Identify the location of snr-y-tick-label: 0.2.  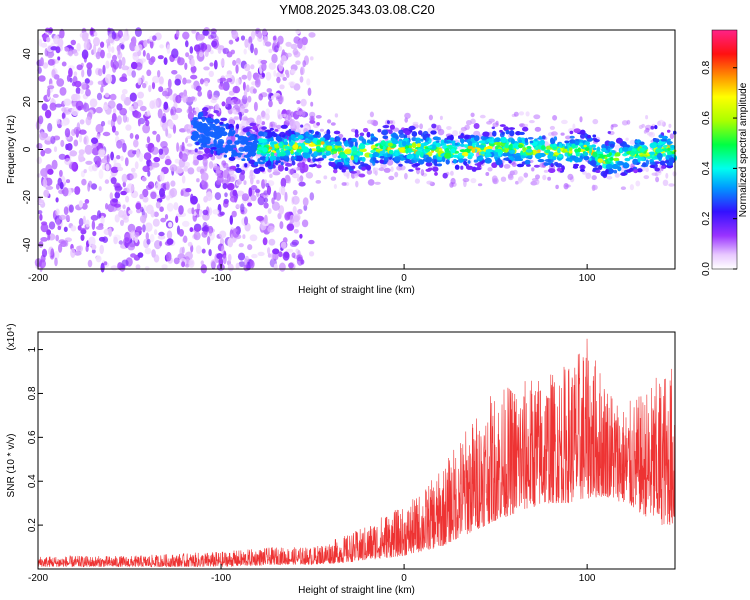
(32, 525).